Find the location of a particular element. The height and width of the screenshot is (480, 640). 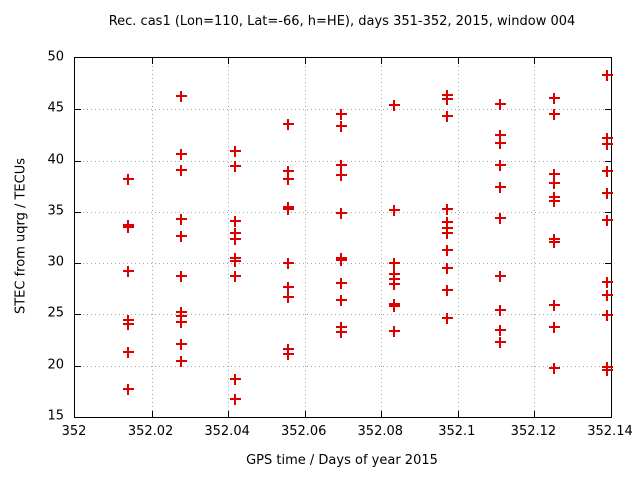

y-tick-label: 25 is located at coordinates (55, 313).